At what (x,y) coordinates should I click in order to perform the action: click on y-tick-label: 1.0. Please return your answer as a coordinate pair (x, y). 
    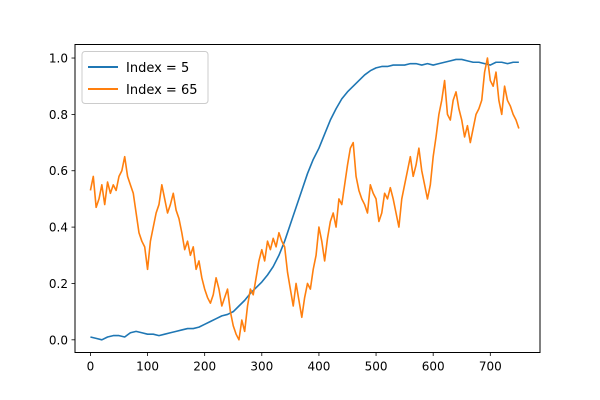
    Looking at the image, I should click on (58, 59).